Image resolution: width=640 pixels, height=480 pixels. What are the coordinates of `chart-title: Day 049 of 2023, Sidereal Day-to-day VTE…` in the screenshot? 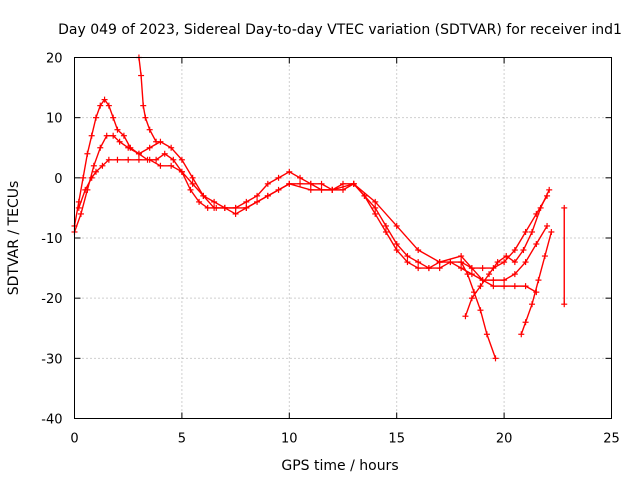 It's located at (340, 30).